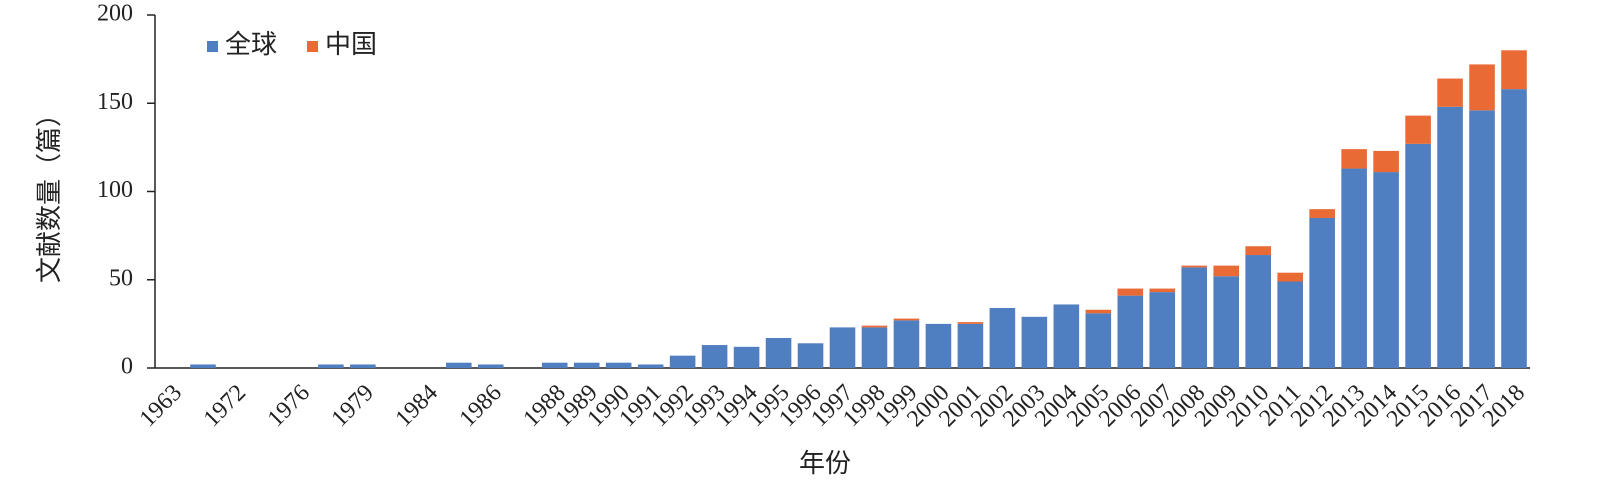 This screenshot has height=498, width=1600. Describe the element at coordinates (481, 406) in the screenshot. I see `x-tick-label: 1986` at that location.